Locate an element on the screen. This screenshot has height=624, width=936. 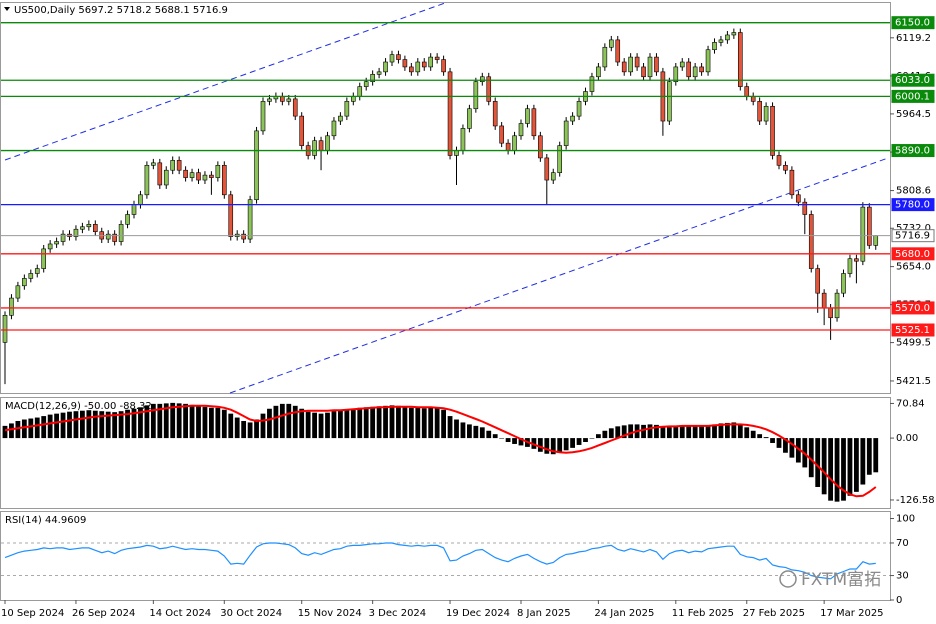
level-label: 5780.0 is located at coordinates (912, 205).